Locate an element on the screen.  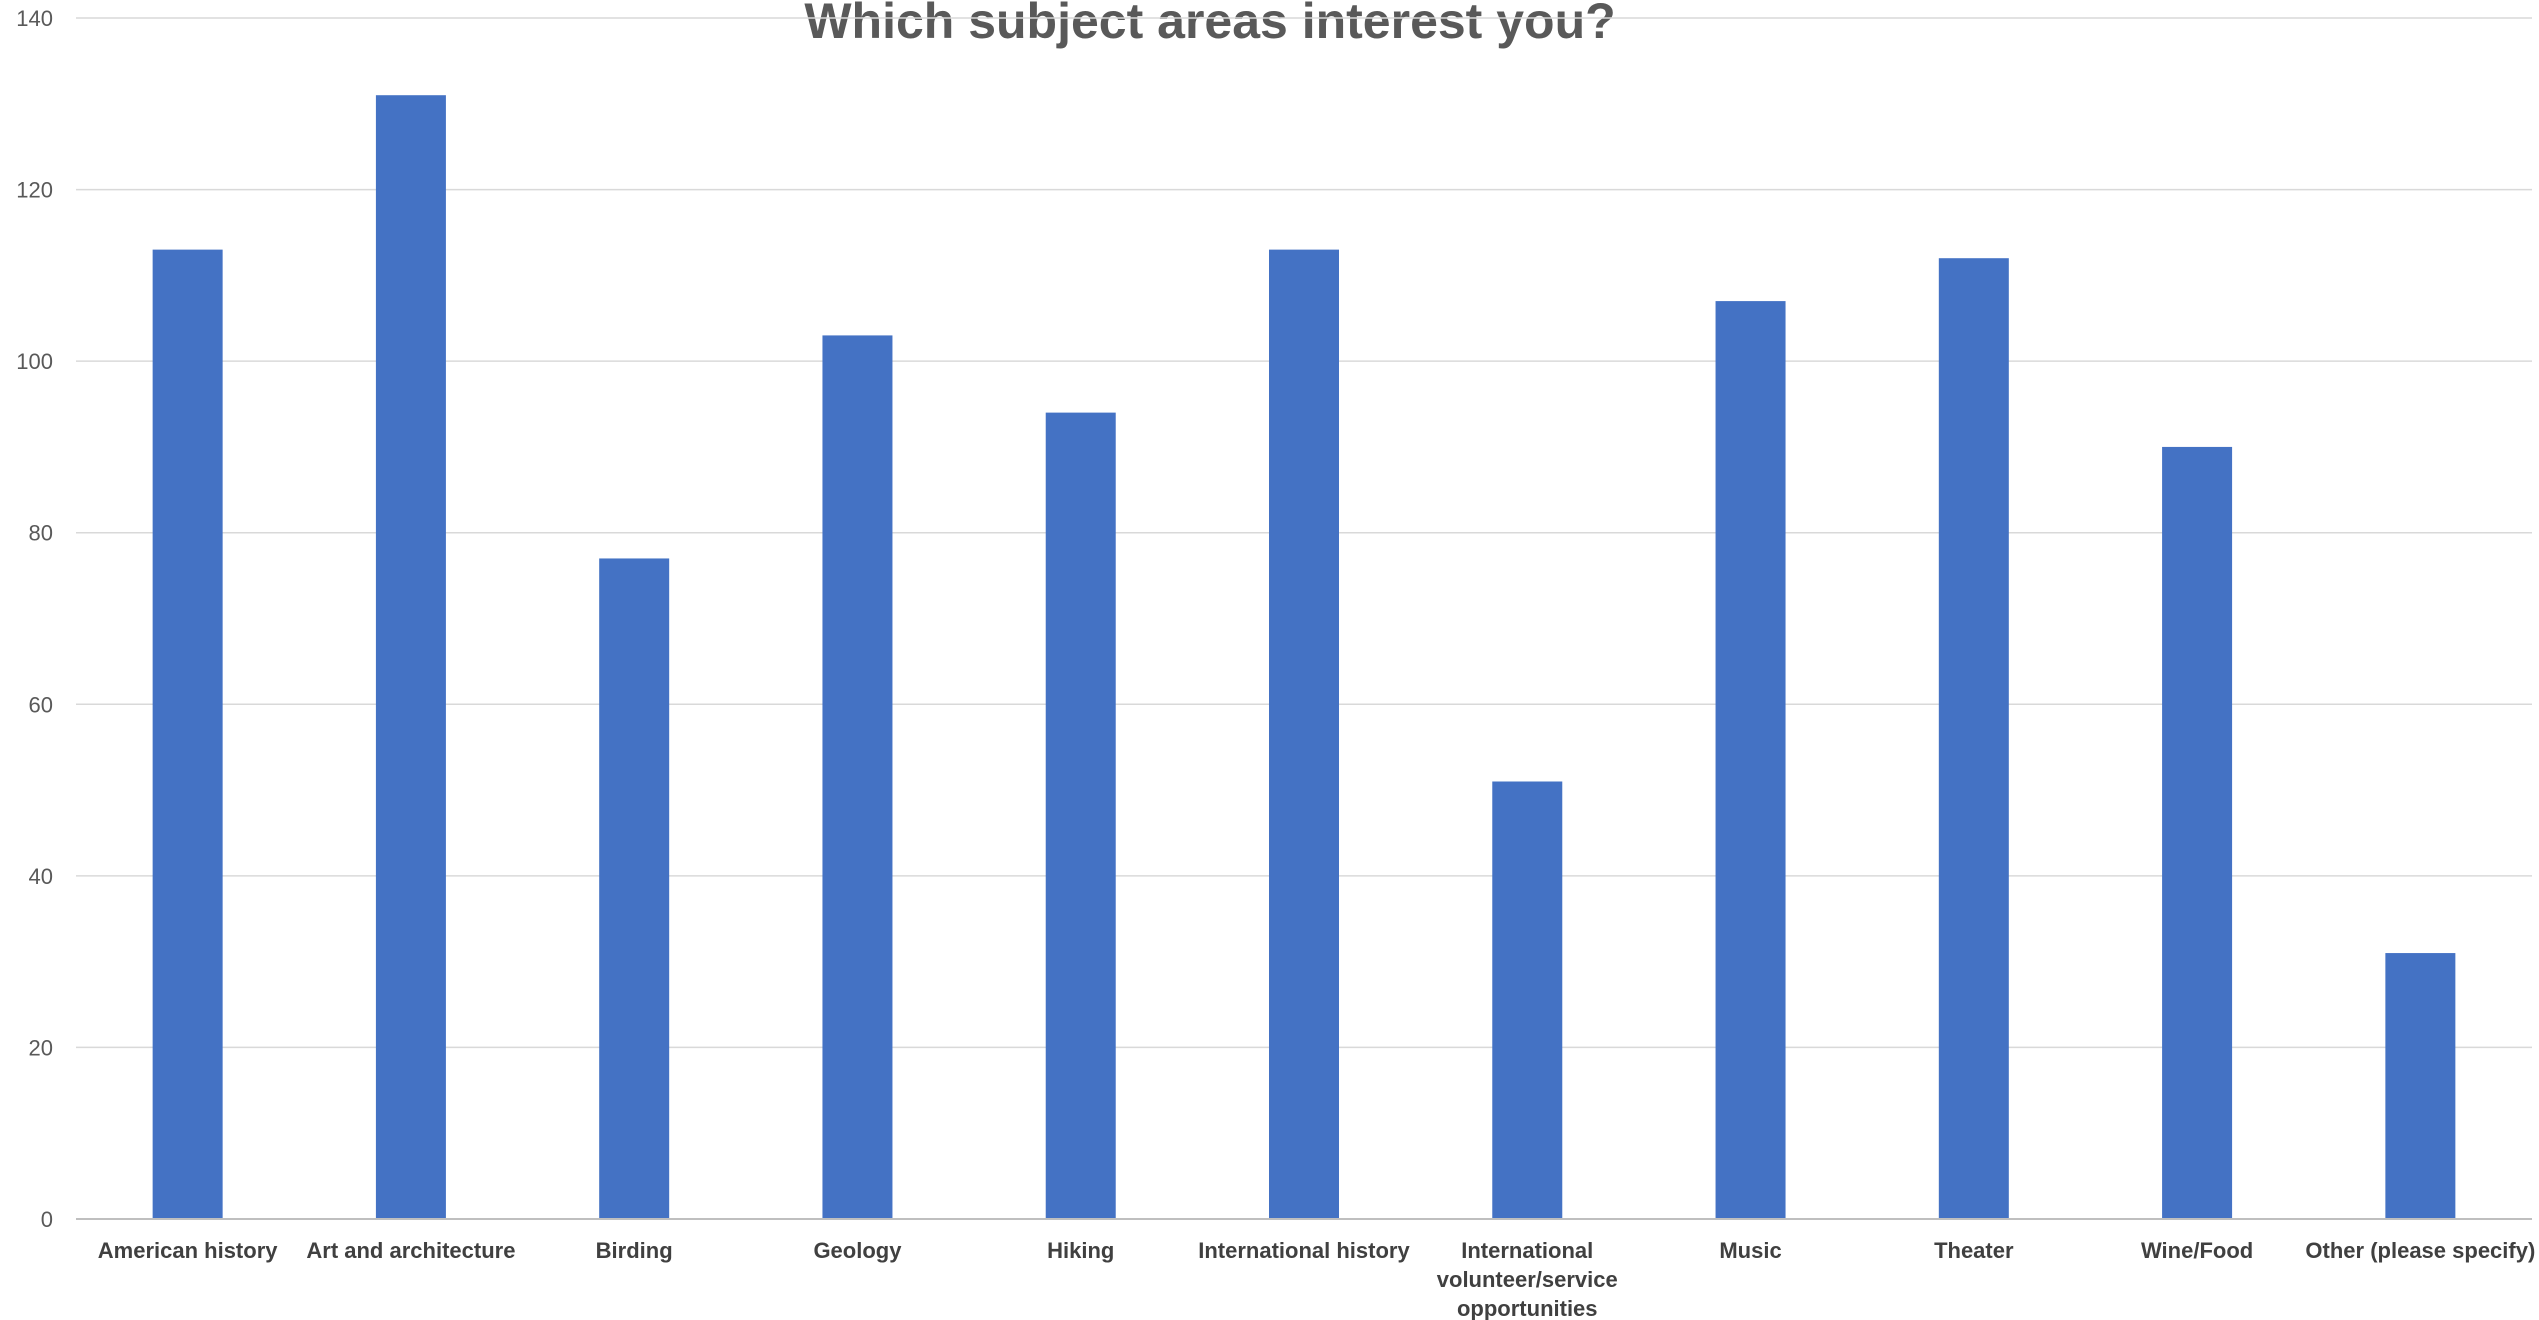
x-tick-label-line: Birding is located at coordinates (634, 1250).